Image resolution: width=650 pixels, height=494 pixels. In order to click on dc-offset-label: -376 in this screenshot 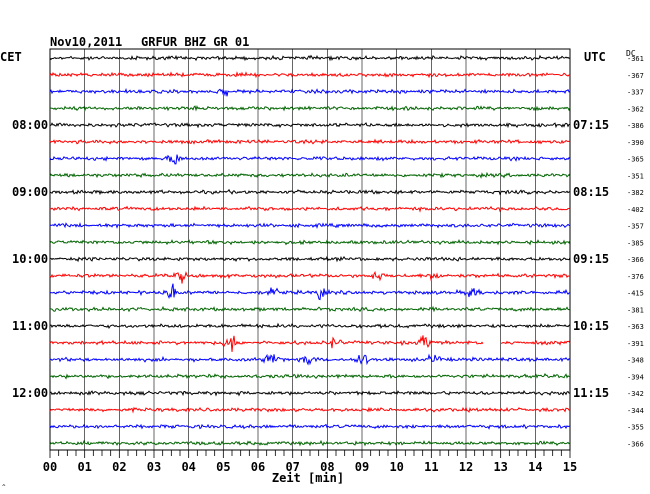, I will do `click(635, 277)`.